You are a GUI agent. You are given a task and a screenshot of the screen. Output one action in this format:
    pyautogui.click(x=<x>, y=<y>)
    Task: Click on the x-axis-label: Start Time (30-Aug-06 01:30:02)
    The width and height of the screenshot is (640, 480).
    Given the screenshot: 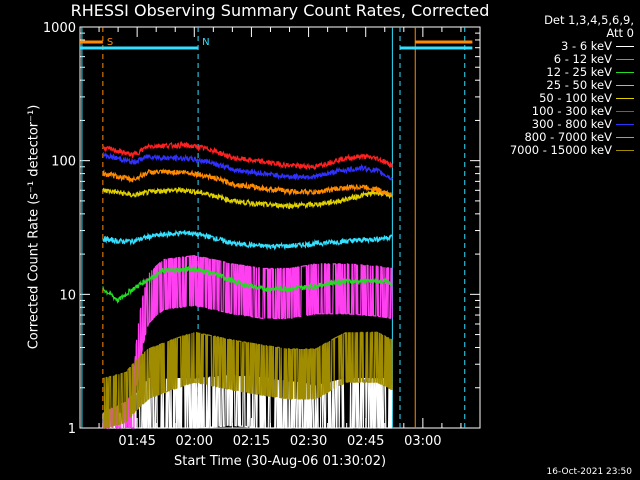 What is the action you would take?
    pyautogui.click(x=280, y=461)
    